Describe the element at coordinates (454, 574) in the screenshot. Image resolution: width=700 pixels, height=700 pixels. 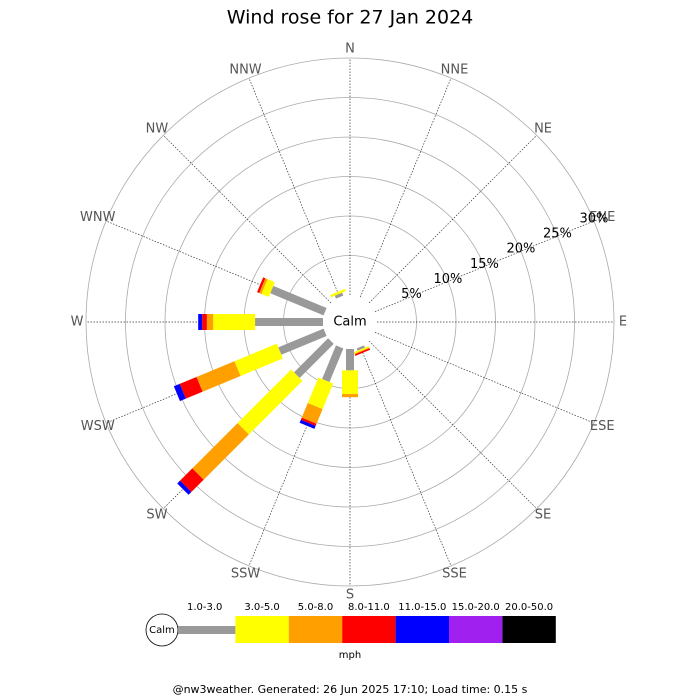
I see `direction-label: SSE` at that location.